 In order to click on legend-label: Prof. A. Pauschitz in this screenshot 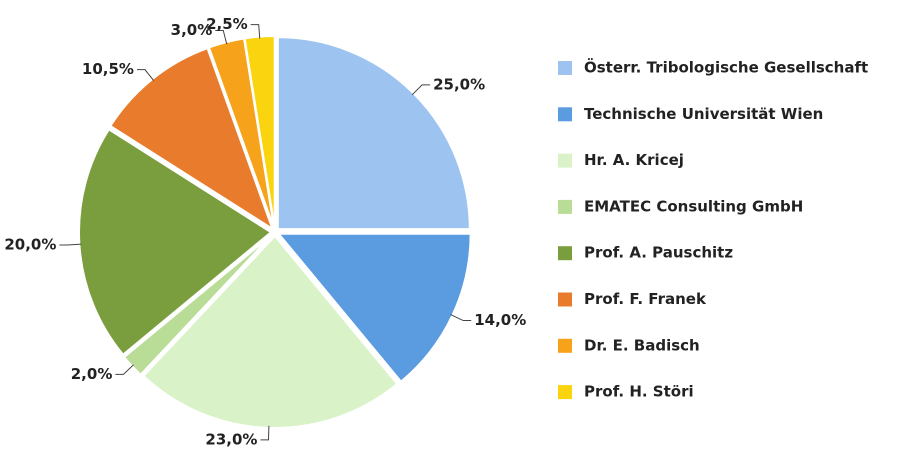, I will do `click(658, 253)`.